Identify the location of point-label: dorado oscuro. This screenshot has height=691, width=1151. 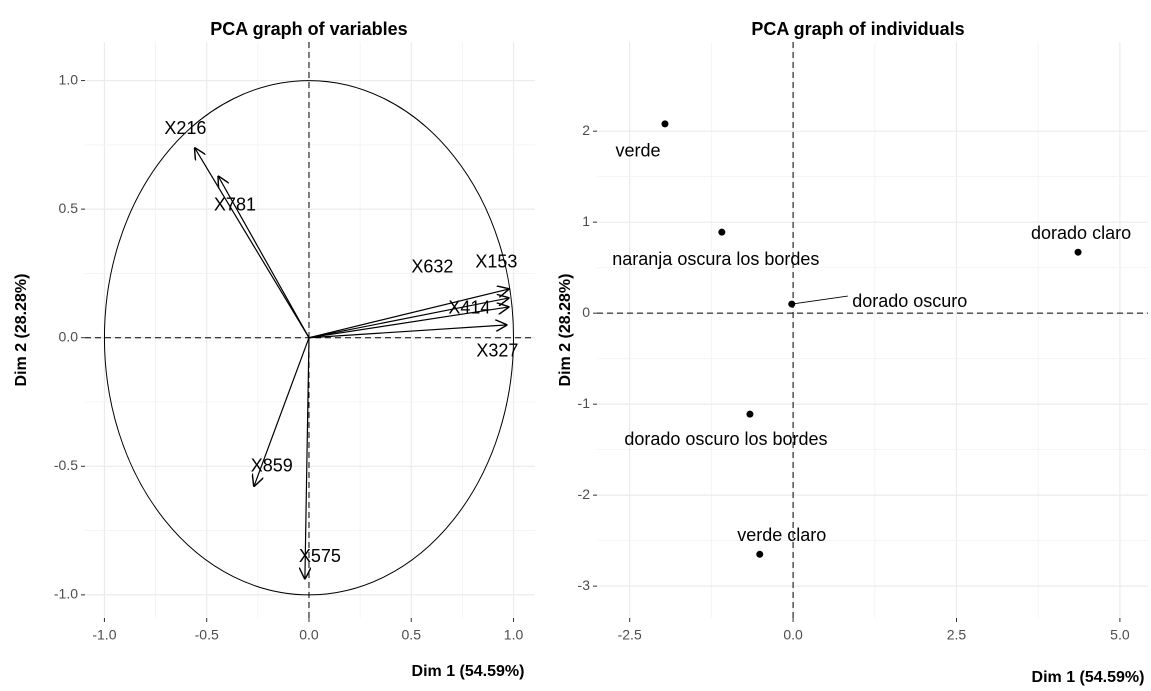
(909, 301).